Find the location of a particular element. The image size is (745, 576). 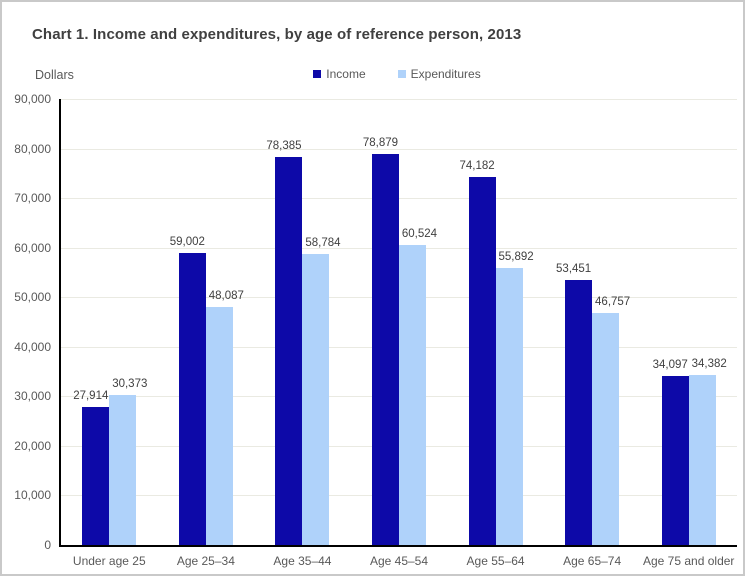

y-tick-label: 50,000 is located at coordinates (32, 297).